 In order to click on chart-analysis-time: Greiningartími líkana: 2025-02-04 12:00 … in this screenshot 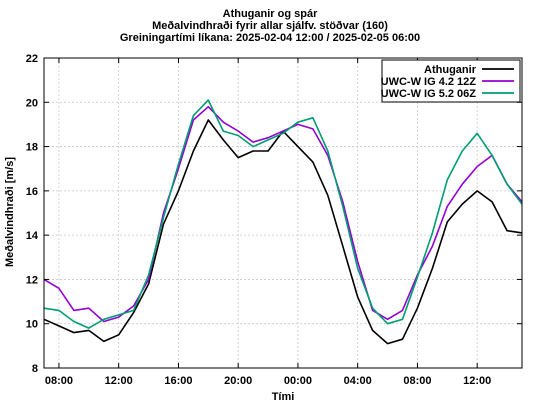, I will do `click(270, 38)`.